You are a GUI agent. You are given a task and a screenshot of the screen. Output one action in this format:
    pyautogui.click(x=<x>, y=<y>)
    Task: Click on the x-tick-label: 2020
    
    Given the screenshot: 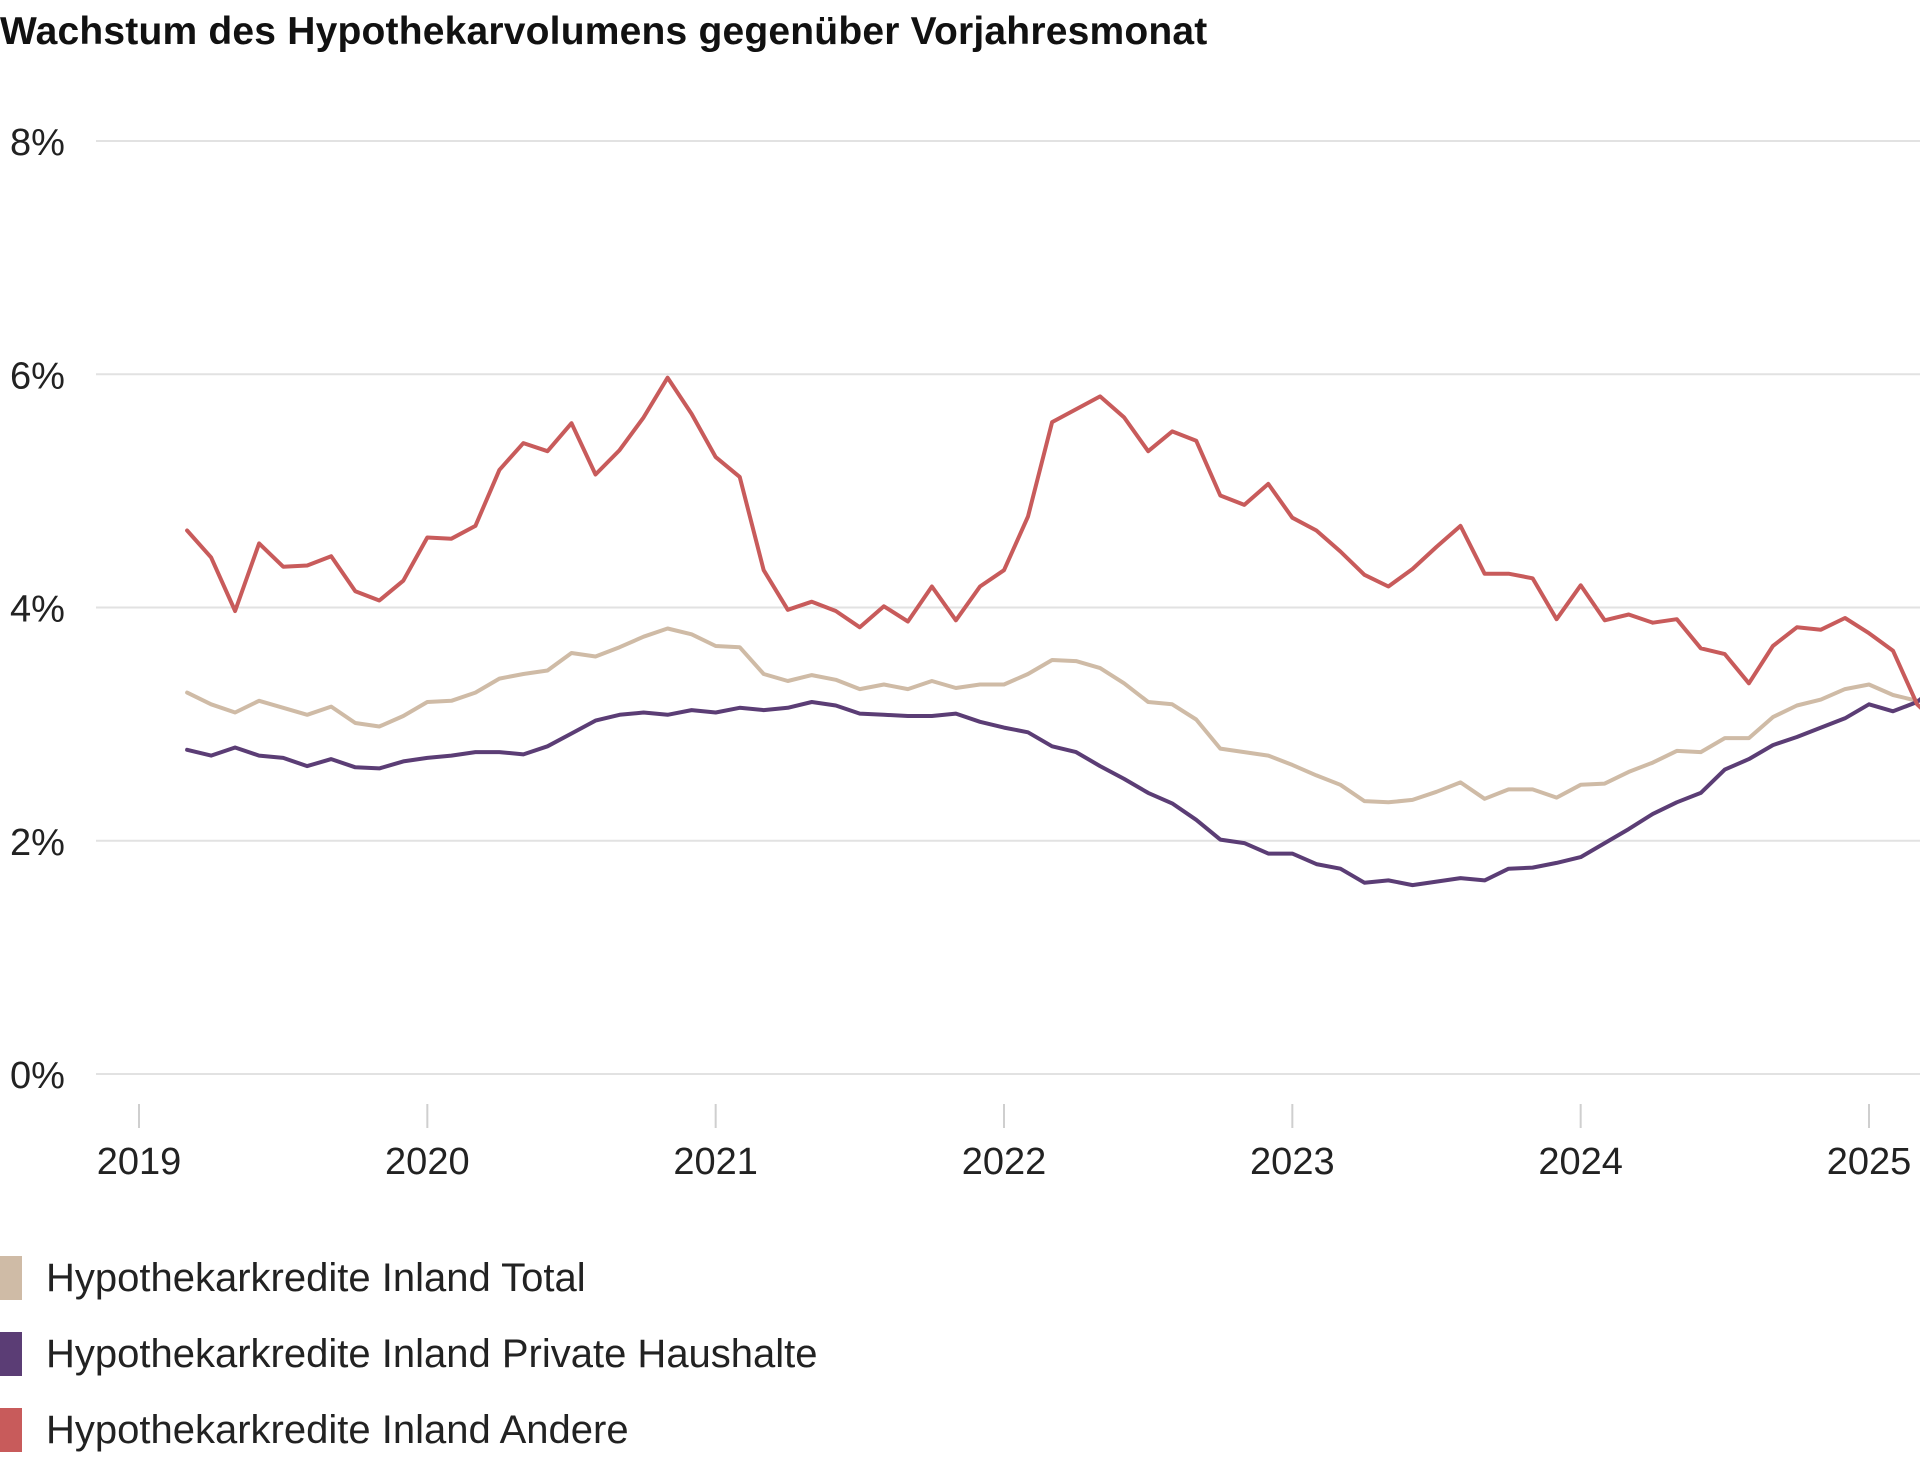 What is the action you would take?
    pyautogui.click(x=427, y=1162)
    